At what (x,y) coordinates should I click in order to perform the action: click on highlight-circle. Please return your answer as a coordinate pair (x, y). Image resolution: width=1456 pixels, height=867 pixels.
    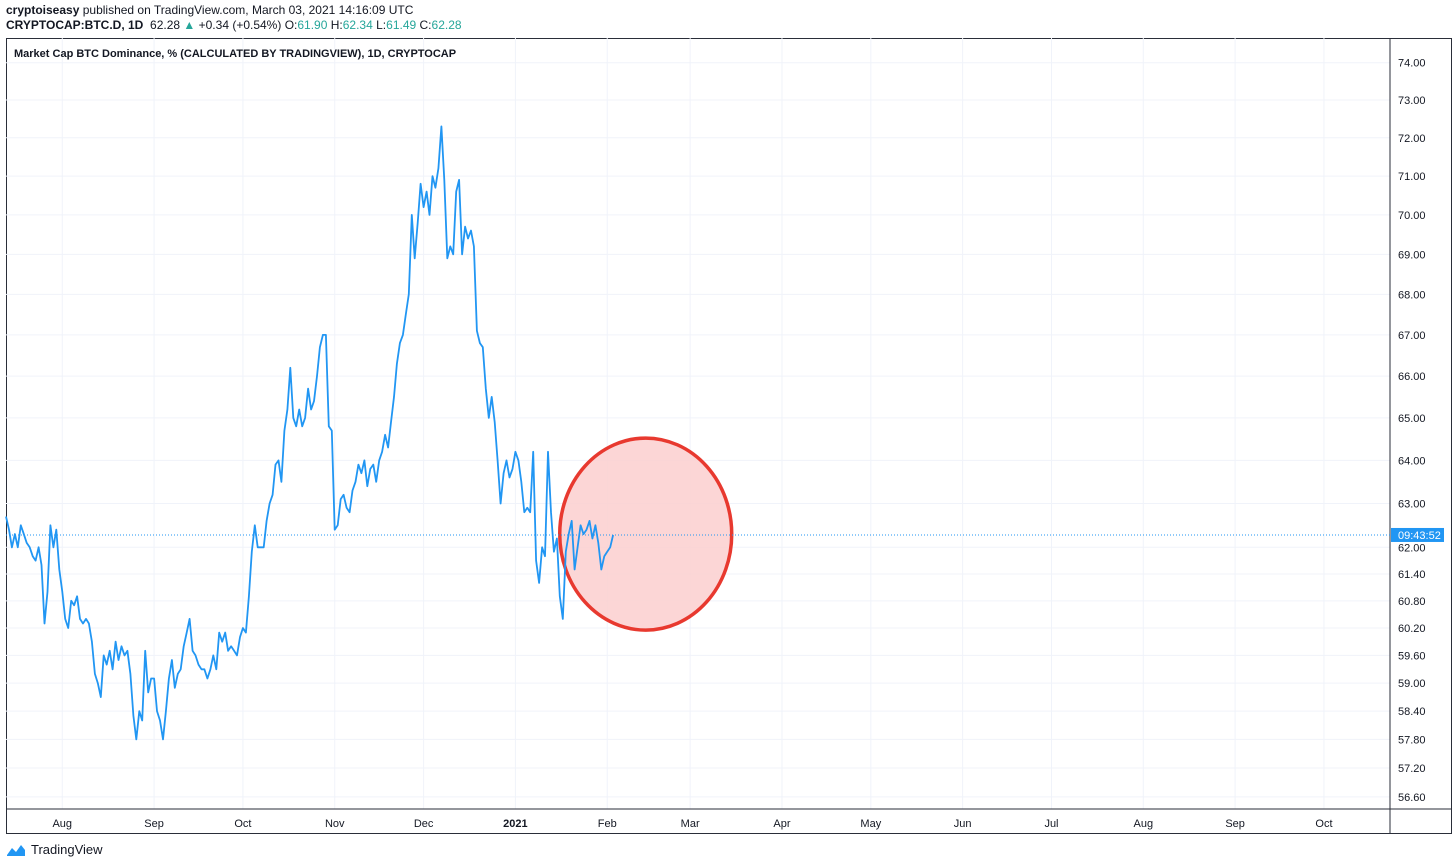
    Looking at the image, I should click on (645, 534).